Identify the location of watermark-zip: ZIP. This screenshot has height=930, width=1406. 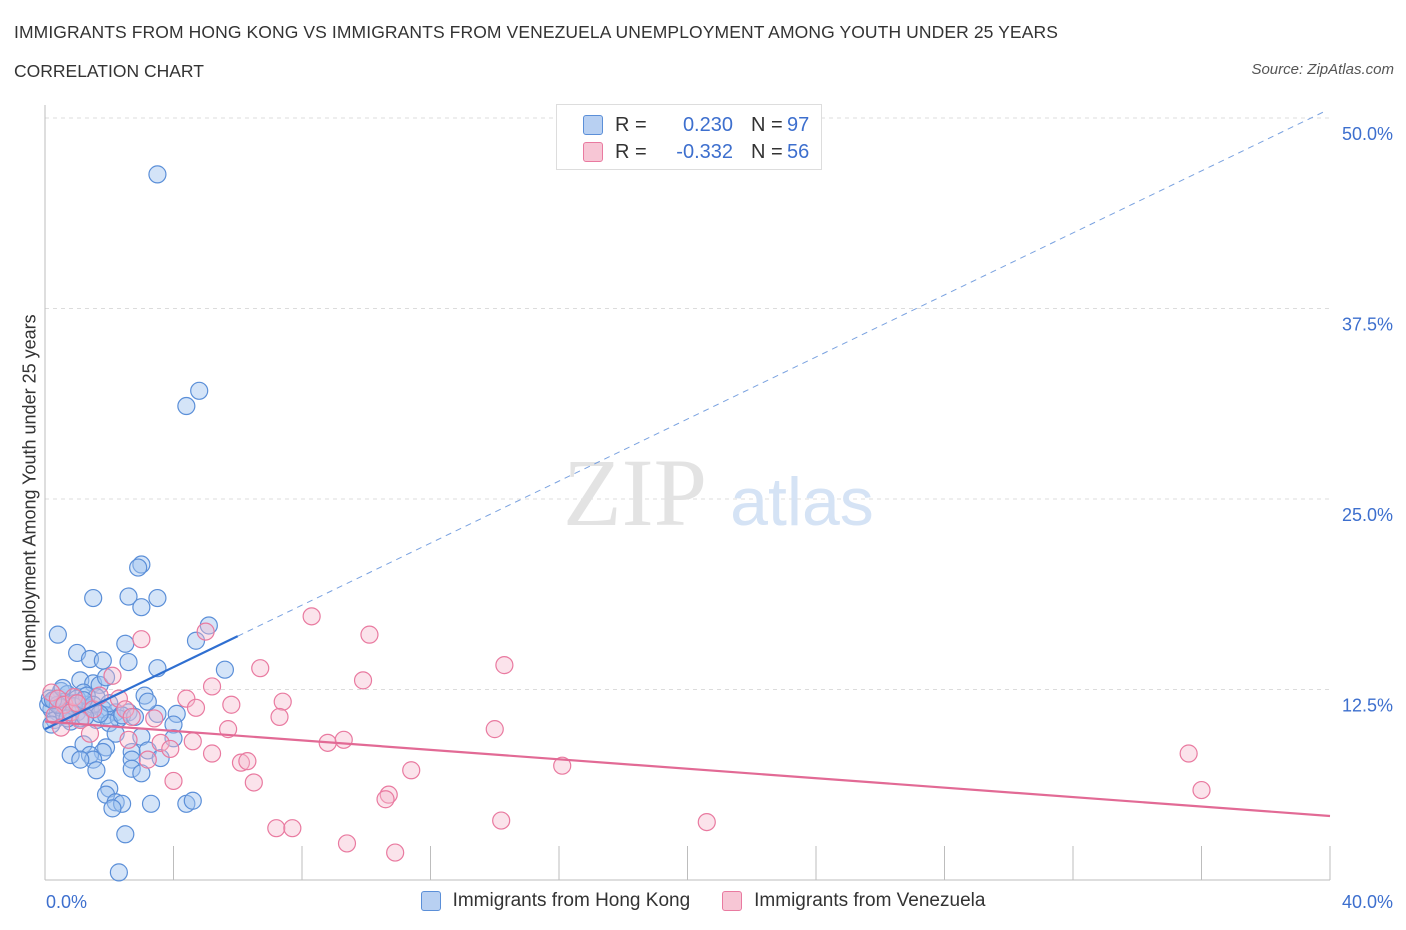
(635, 492).